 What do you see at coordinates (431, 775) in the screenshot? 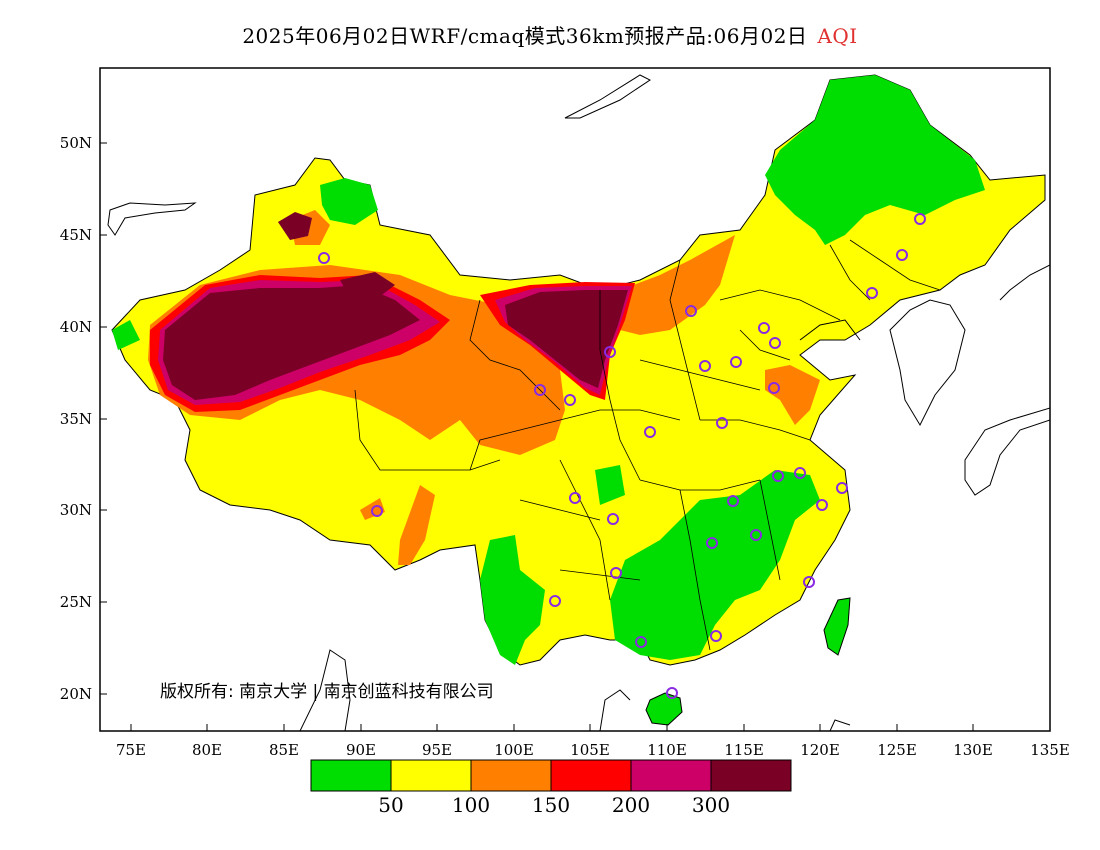
I see `legend-swatch-moderate` at bounding box center [431, 775].